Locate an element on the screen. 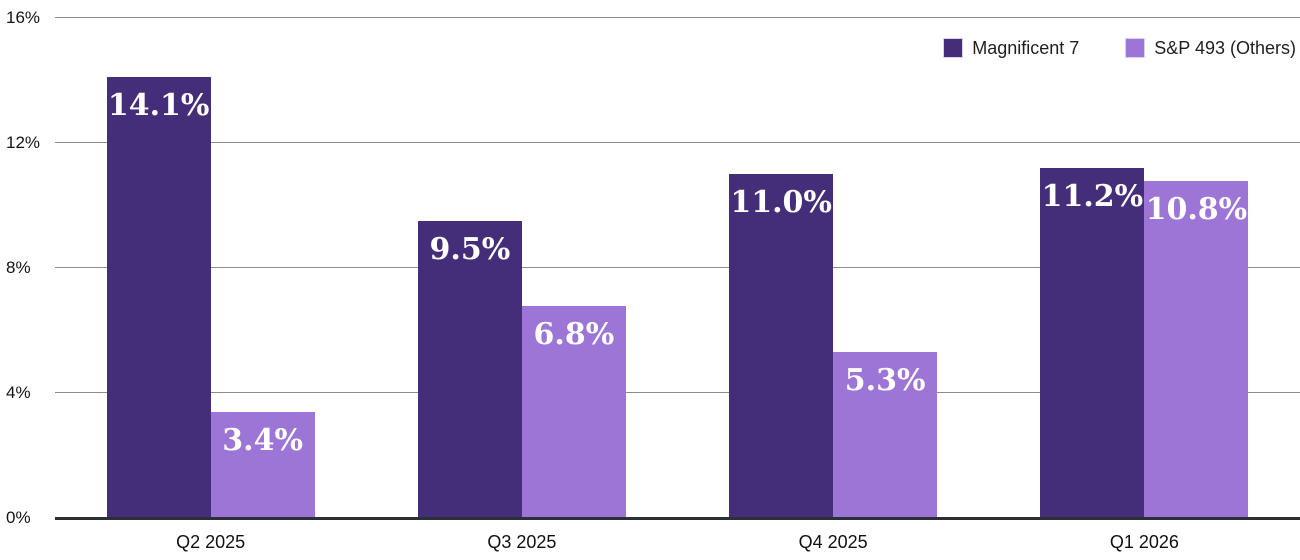 This screenshot has width=1300, height=560. bar-value-label-magnificent-7-q2-2025: 14.1% is located at coordinates (158, 106).